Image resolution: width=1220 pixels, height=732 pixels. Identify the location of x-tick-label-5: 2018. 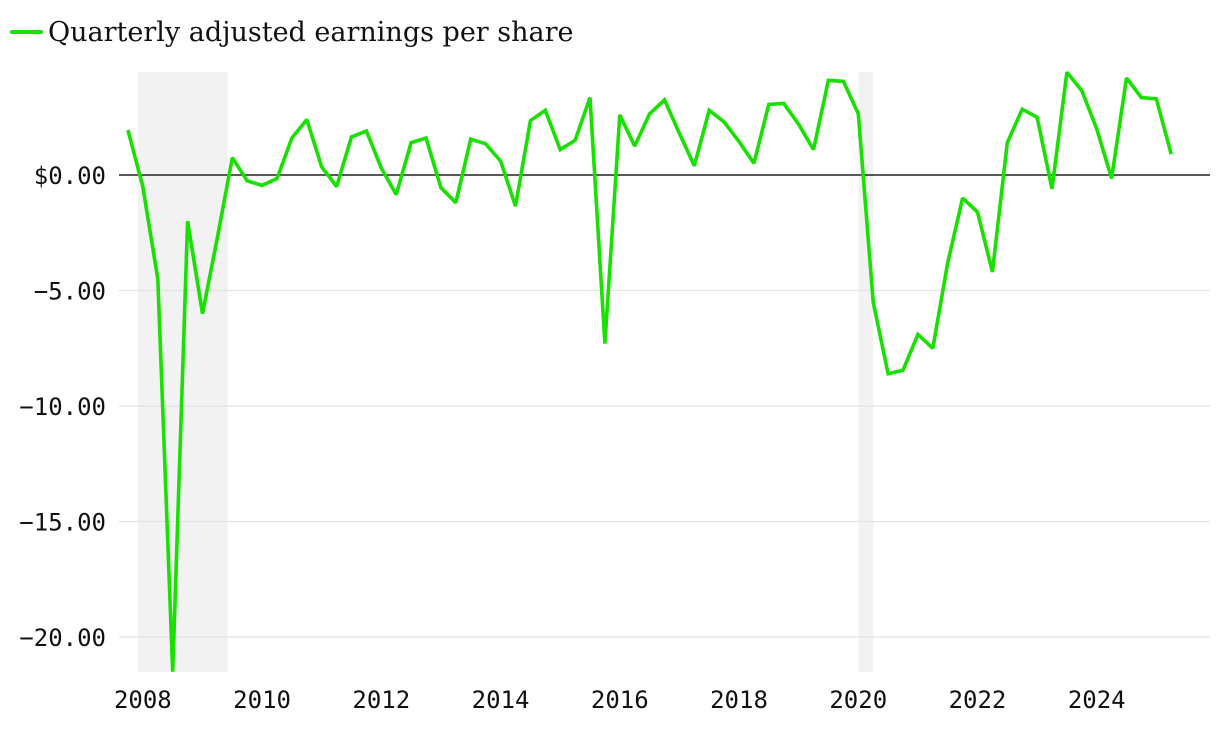
(739, 700).